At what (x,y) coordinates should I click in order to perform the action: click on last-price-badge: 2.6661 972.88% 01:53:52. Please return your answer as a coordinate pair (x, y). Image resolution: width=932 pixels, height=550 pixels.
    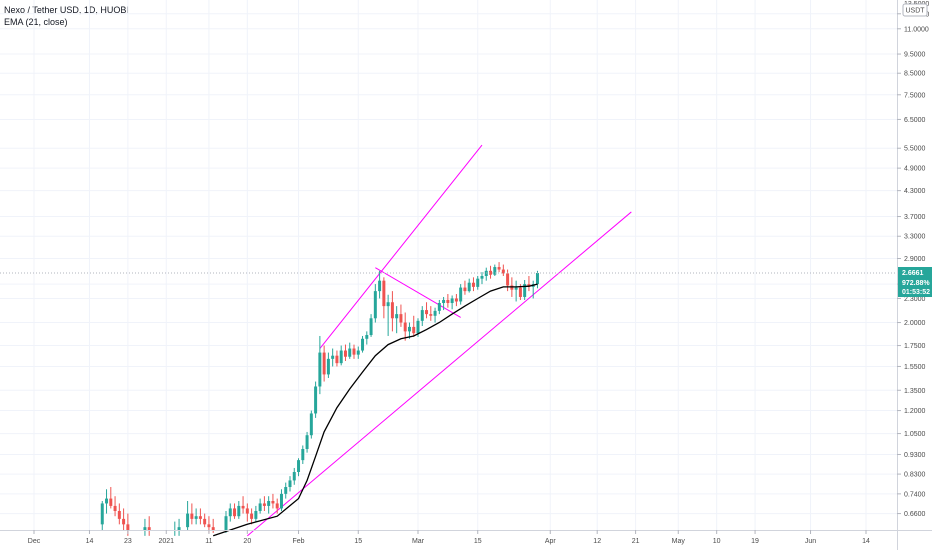
    Looking at the image, I should click on (466, 282).